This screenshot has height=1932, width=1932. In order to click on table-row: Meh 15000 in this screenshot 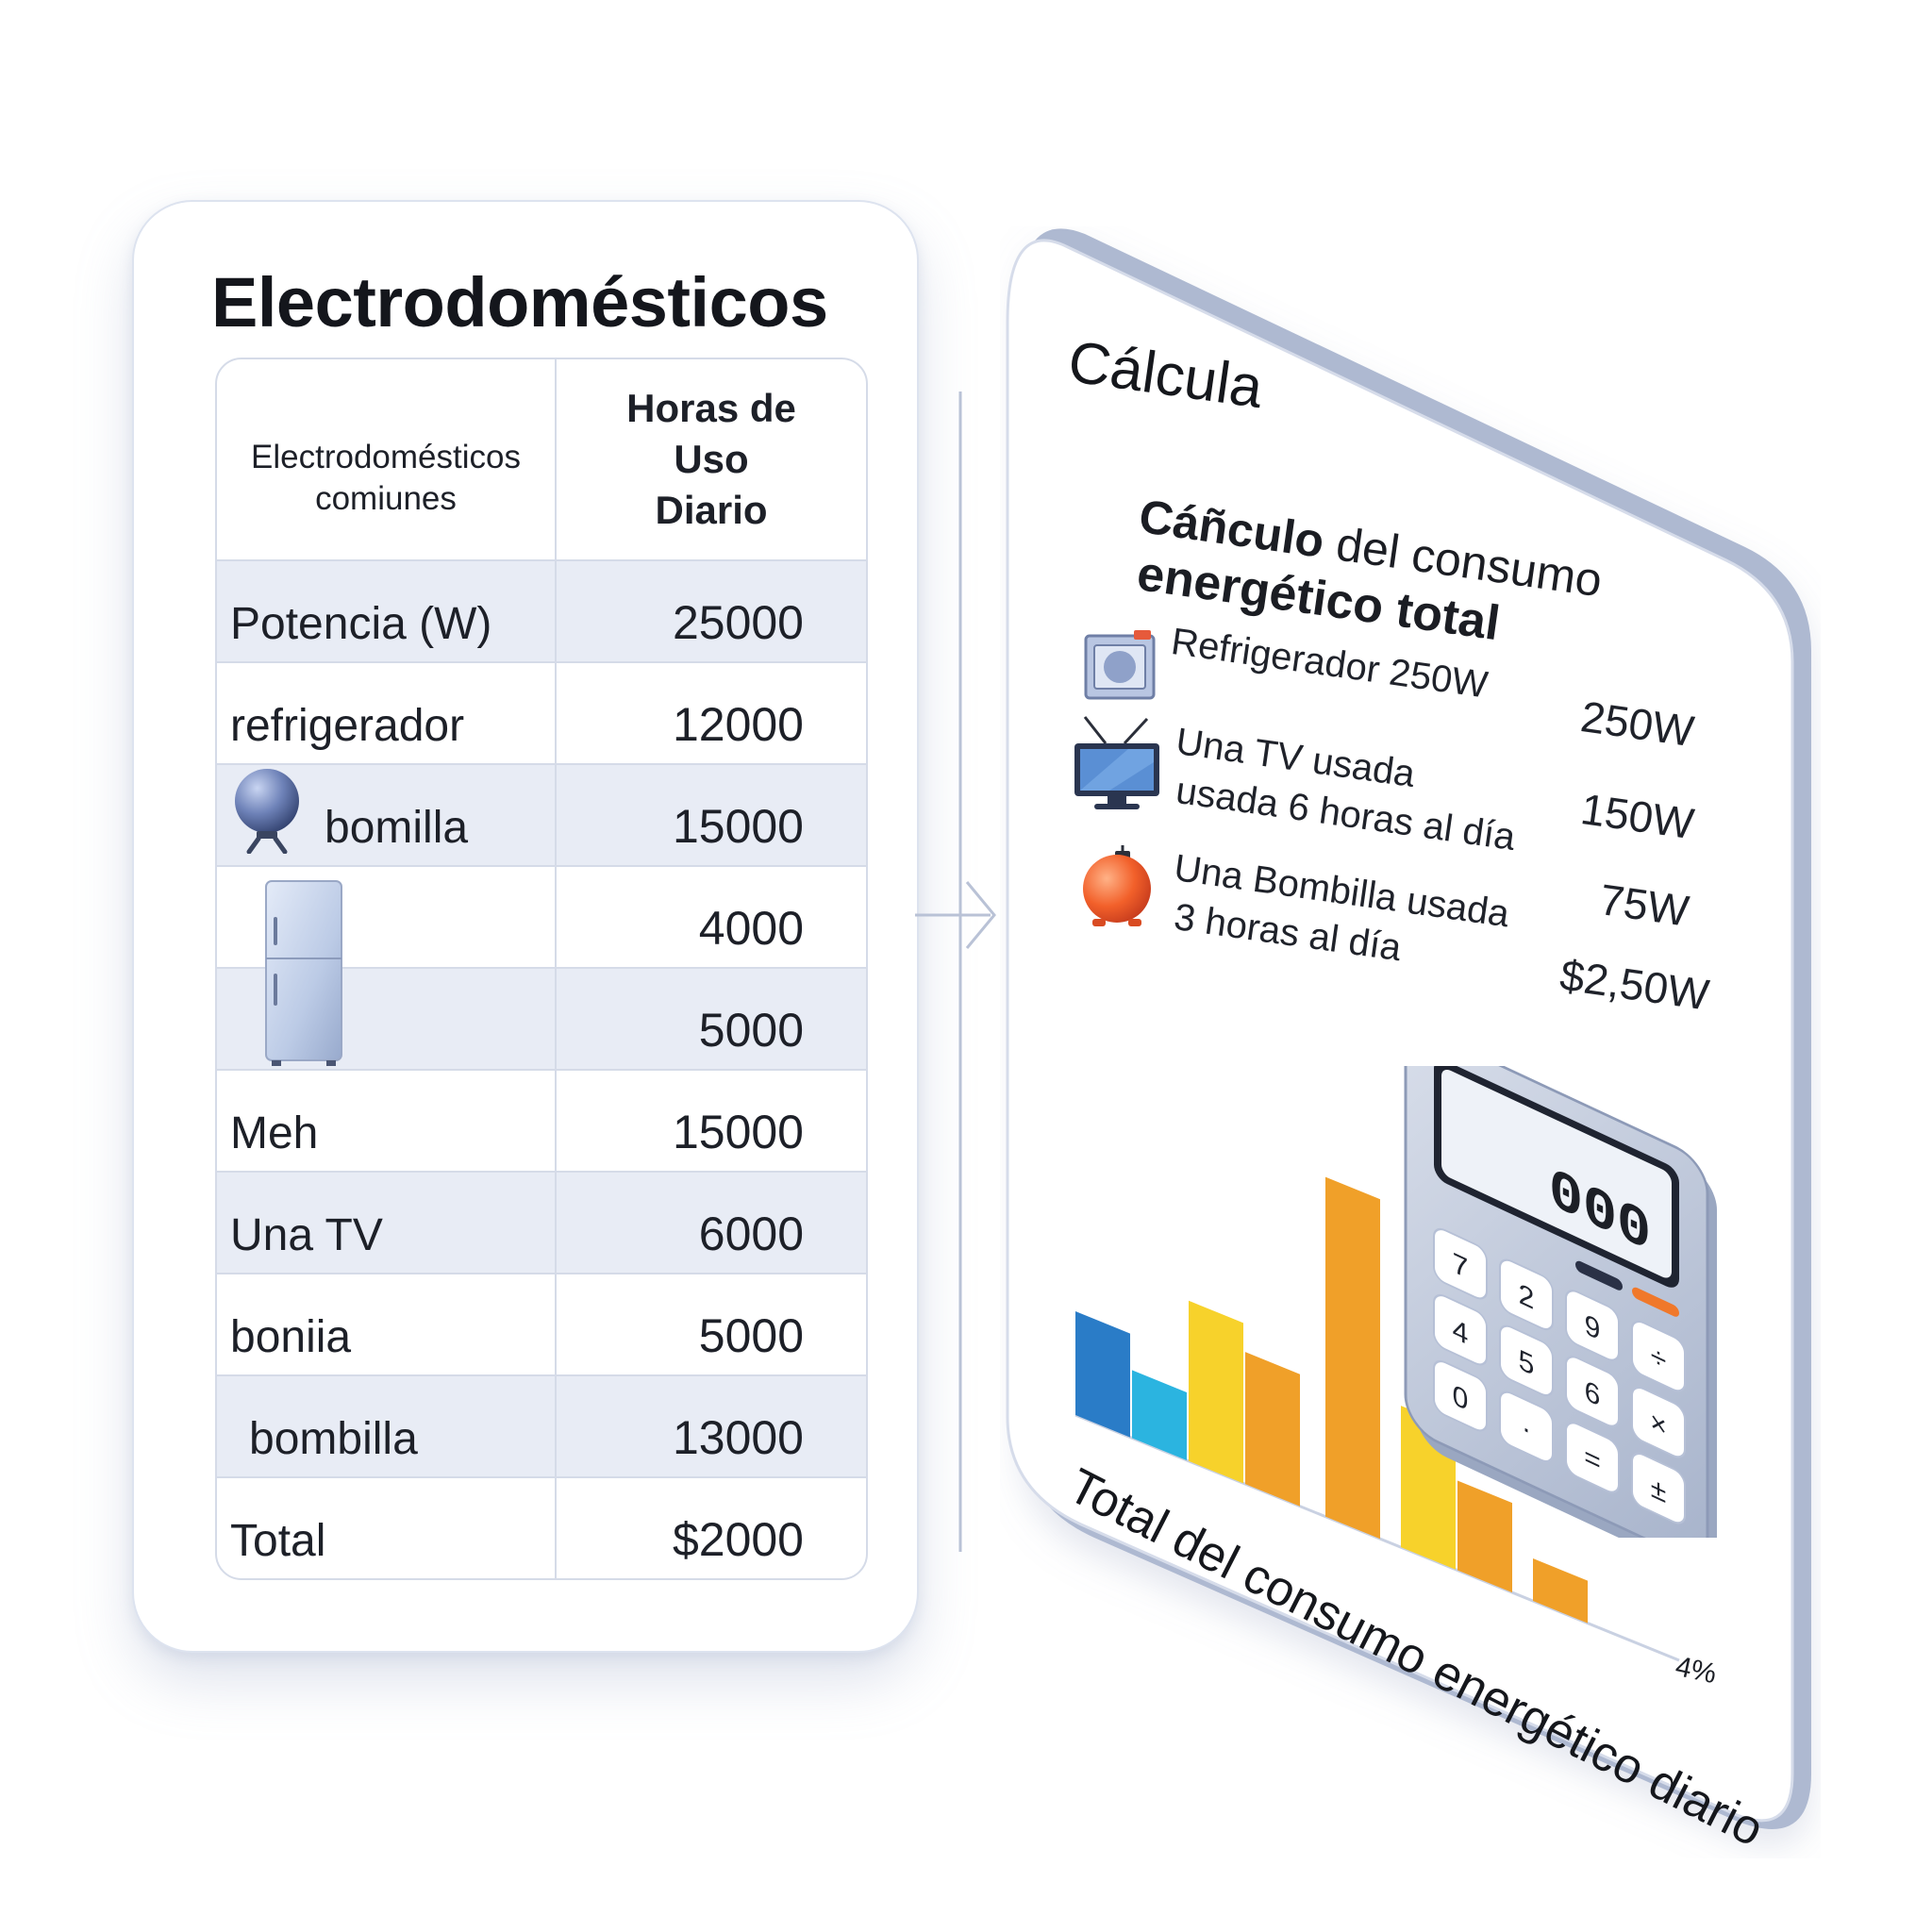, I will do `click(541, 1120)`.